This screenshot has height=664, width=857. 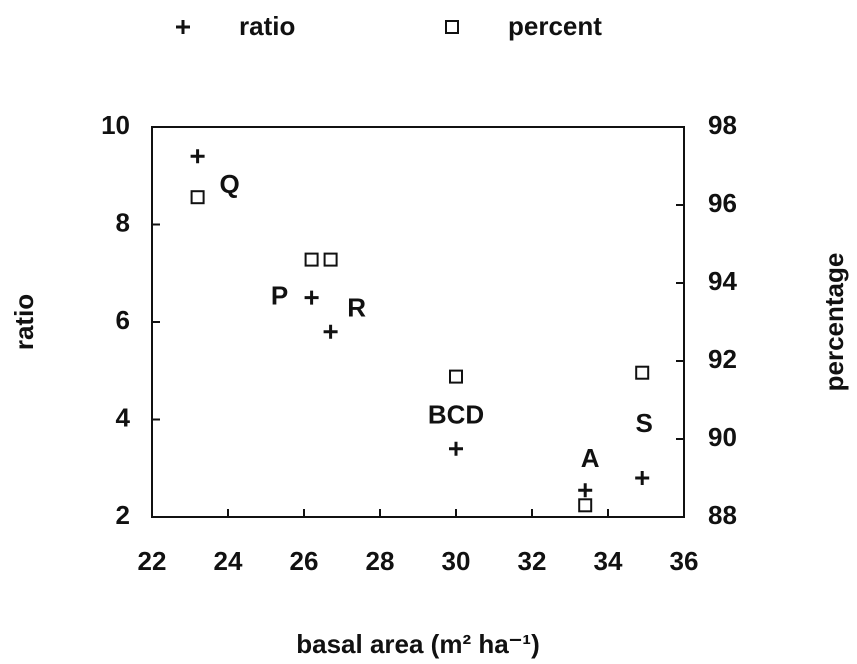 What do you see at coordinates (417, 644) in the screenshot?
I see `x-axis-label: basal area (m² ha⁻¹)` at bounding box center [417, 644].